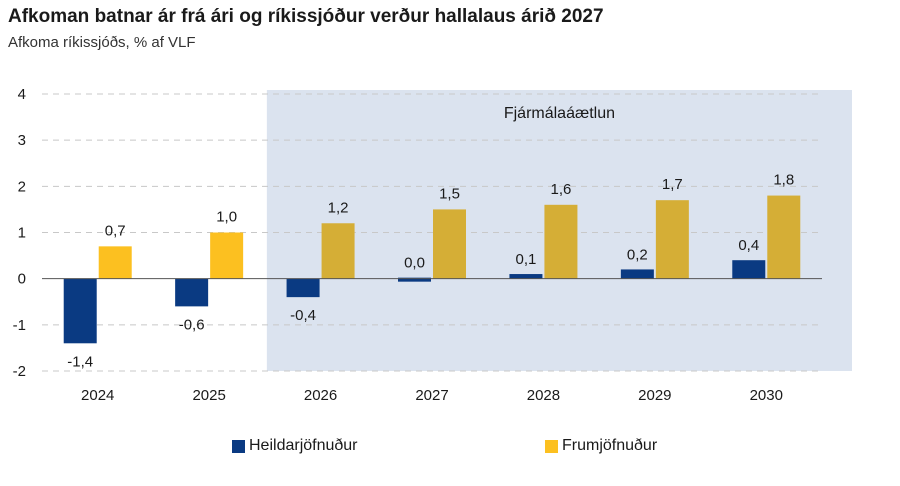  What do you see at coordinates (431, 395) in the screenshot?
I see `x-tick-label: 2027` at bounding box center [431, 395].